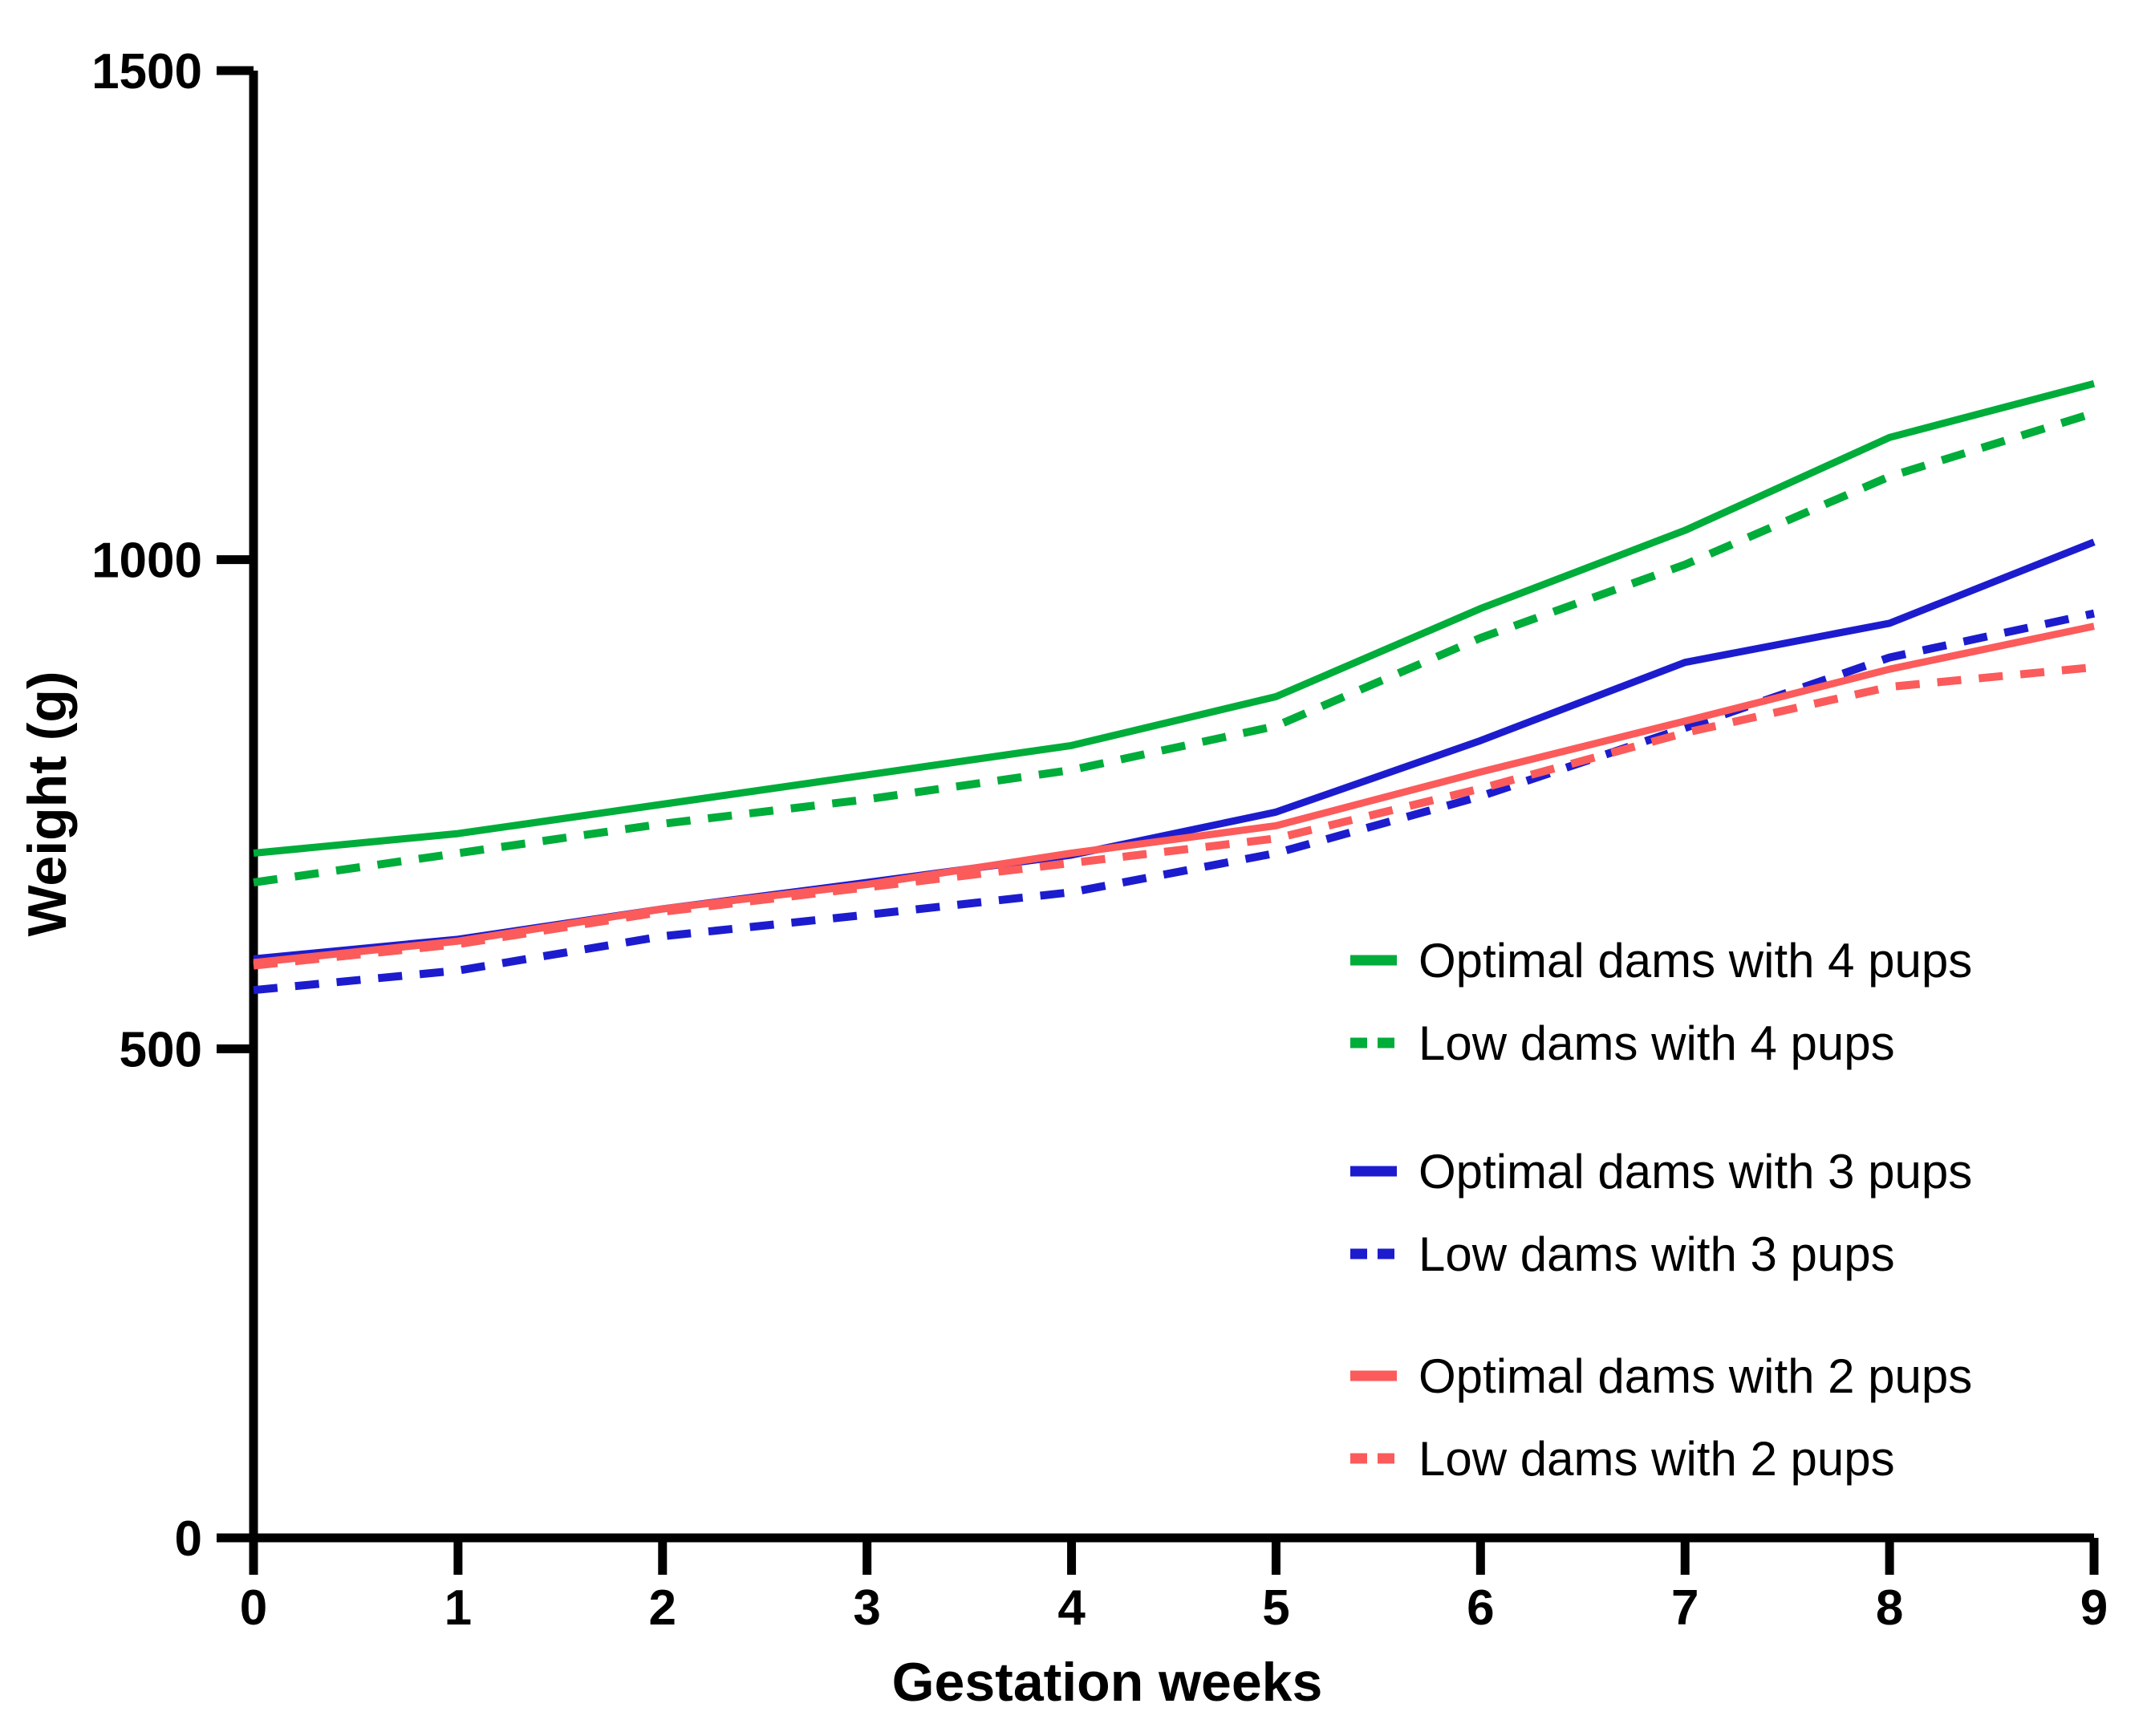 This screenshot has width=2147, height=1736. Describe the element at coordinates (253, 1608) in the screenshot. I see `x-axis-tick-label: 0` at that location.